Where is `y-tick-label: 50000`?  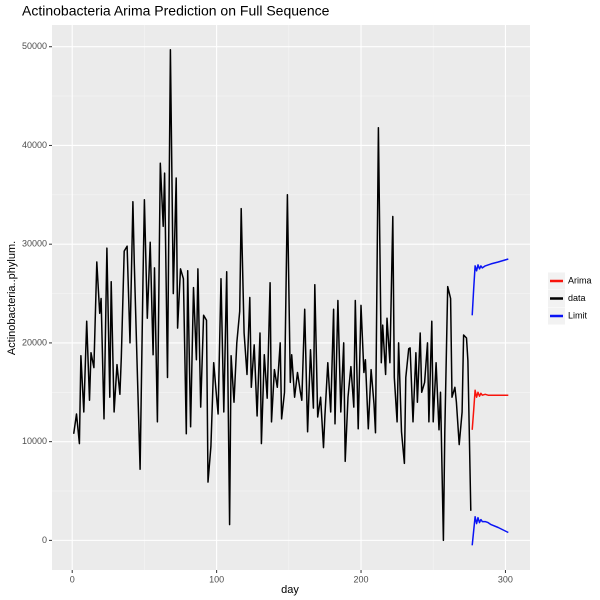 y-tick-label: 50000 is located at coordinates (34, 46).